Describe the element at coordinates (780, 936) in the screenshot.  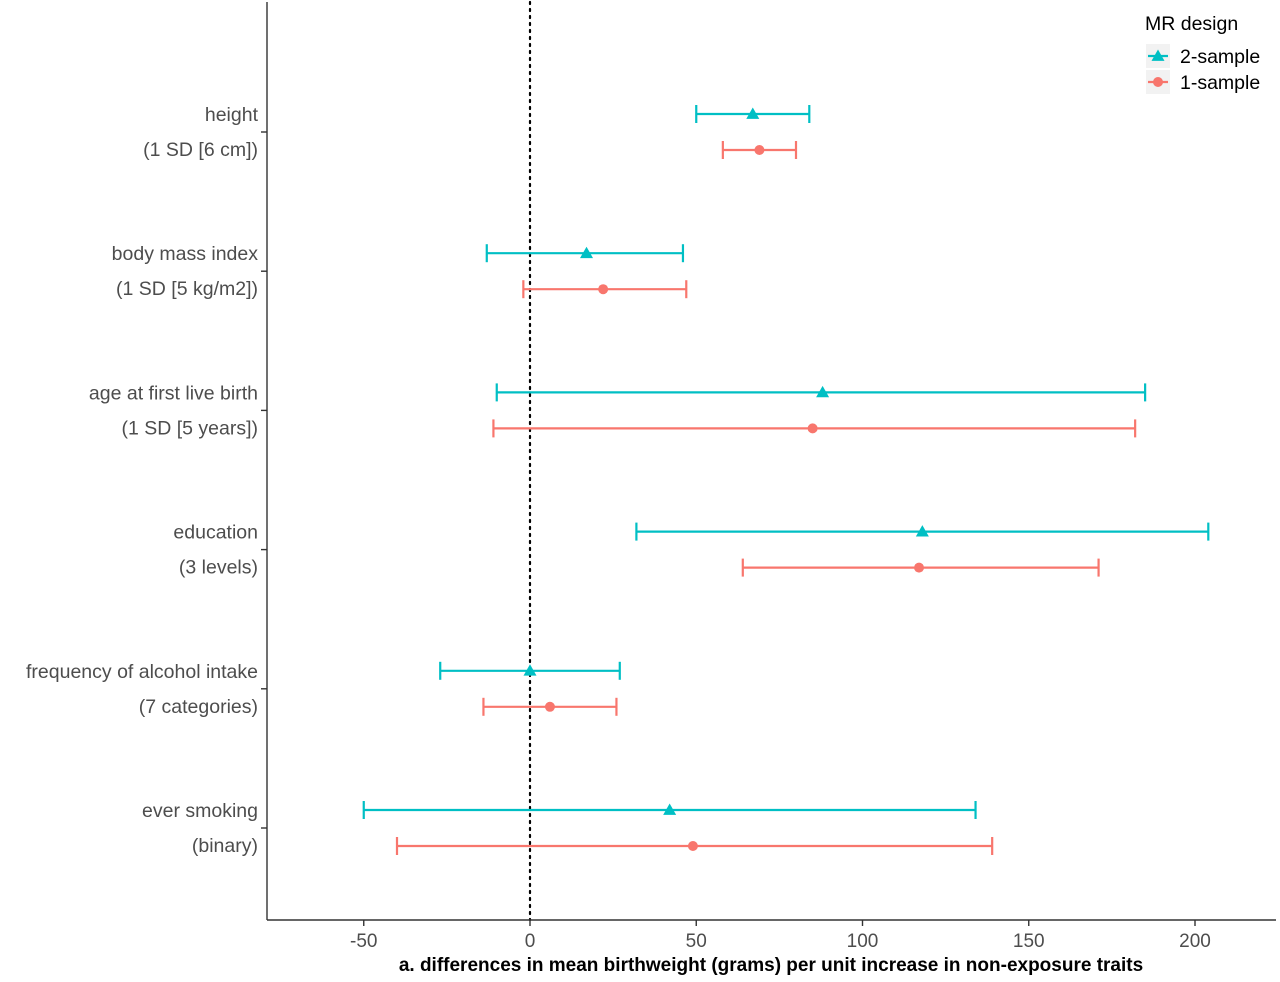
I see `x-axis-ticks: -50 0 50 100 150 200` at that location.